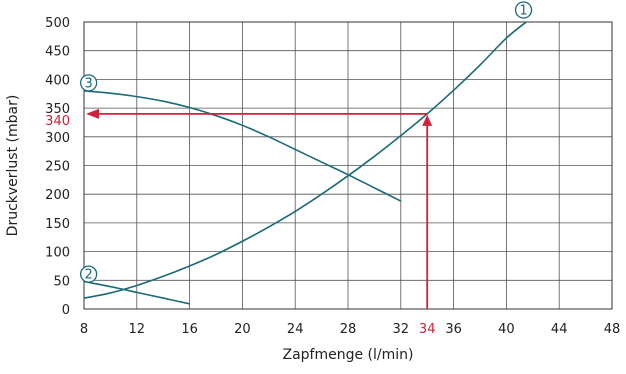  I want to click on series-label-2: 2, so click(88, 275).